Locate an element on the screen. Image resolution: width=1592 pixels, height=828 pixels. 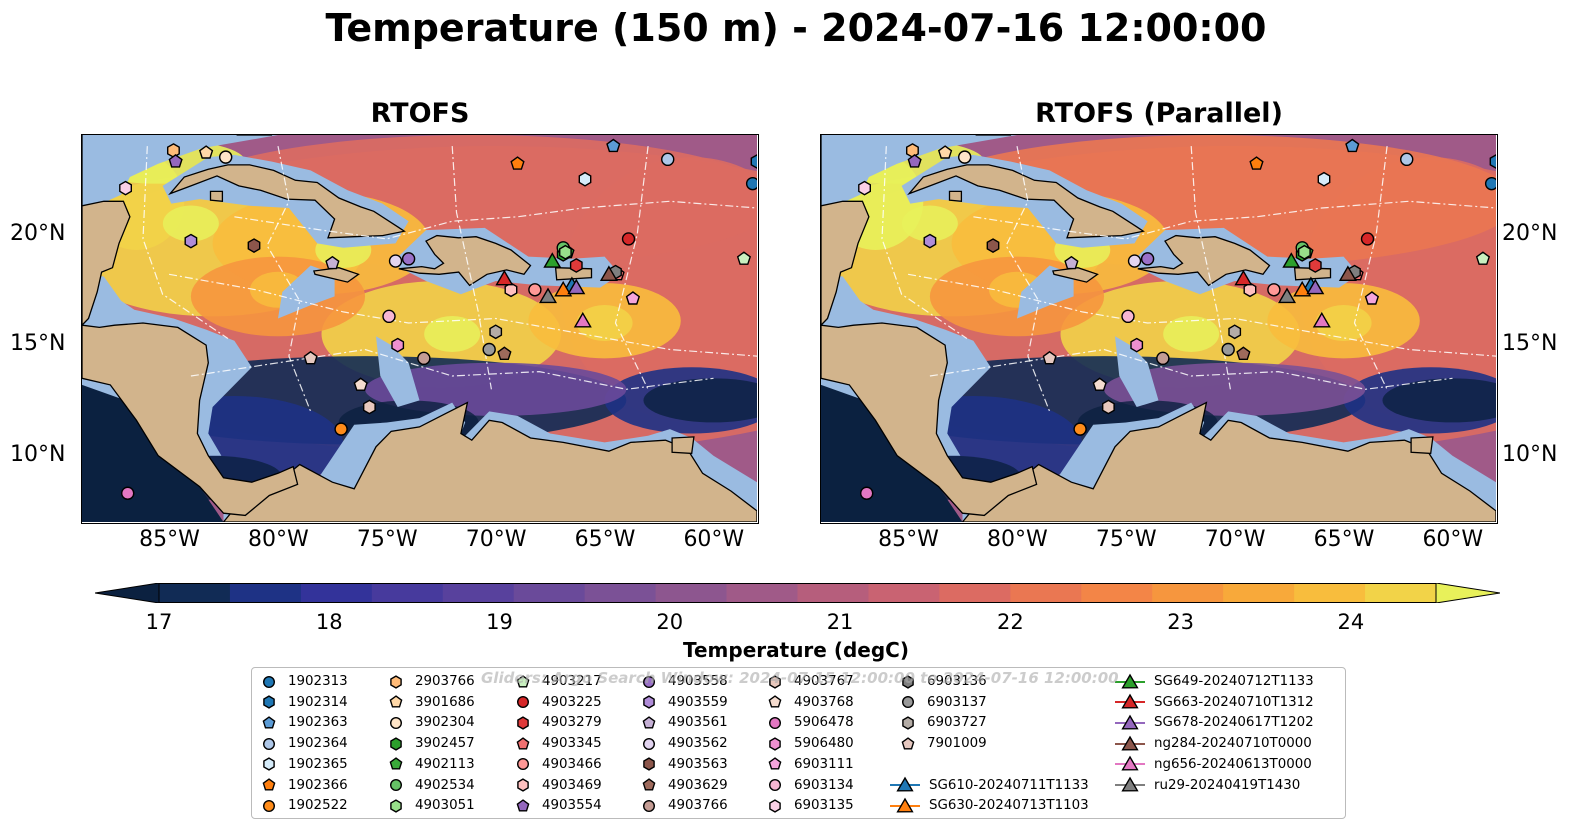
legend-marker-SG649-20240712T1133 is located at coordinates (1130, 681).